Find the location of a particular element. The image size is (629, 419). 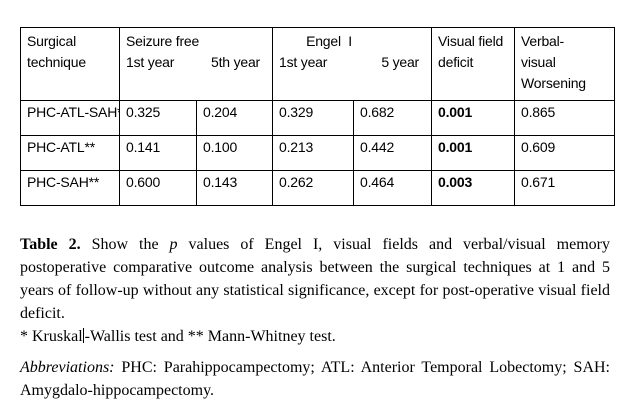

cell-technique: PHC-ATL** is located at coordinates (70, 153).